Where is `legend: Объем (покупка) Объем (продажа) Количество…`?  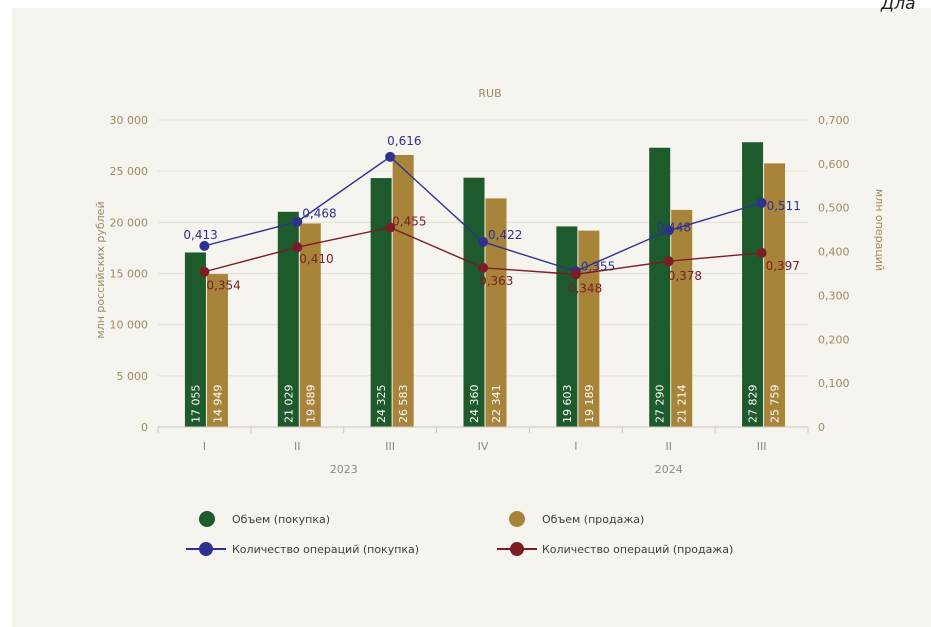 legend: Объем (покупка) Объем (продажа) Количество… is located at coordinates (459, 533).